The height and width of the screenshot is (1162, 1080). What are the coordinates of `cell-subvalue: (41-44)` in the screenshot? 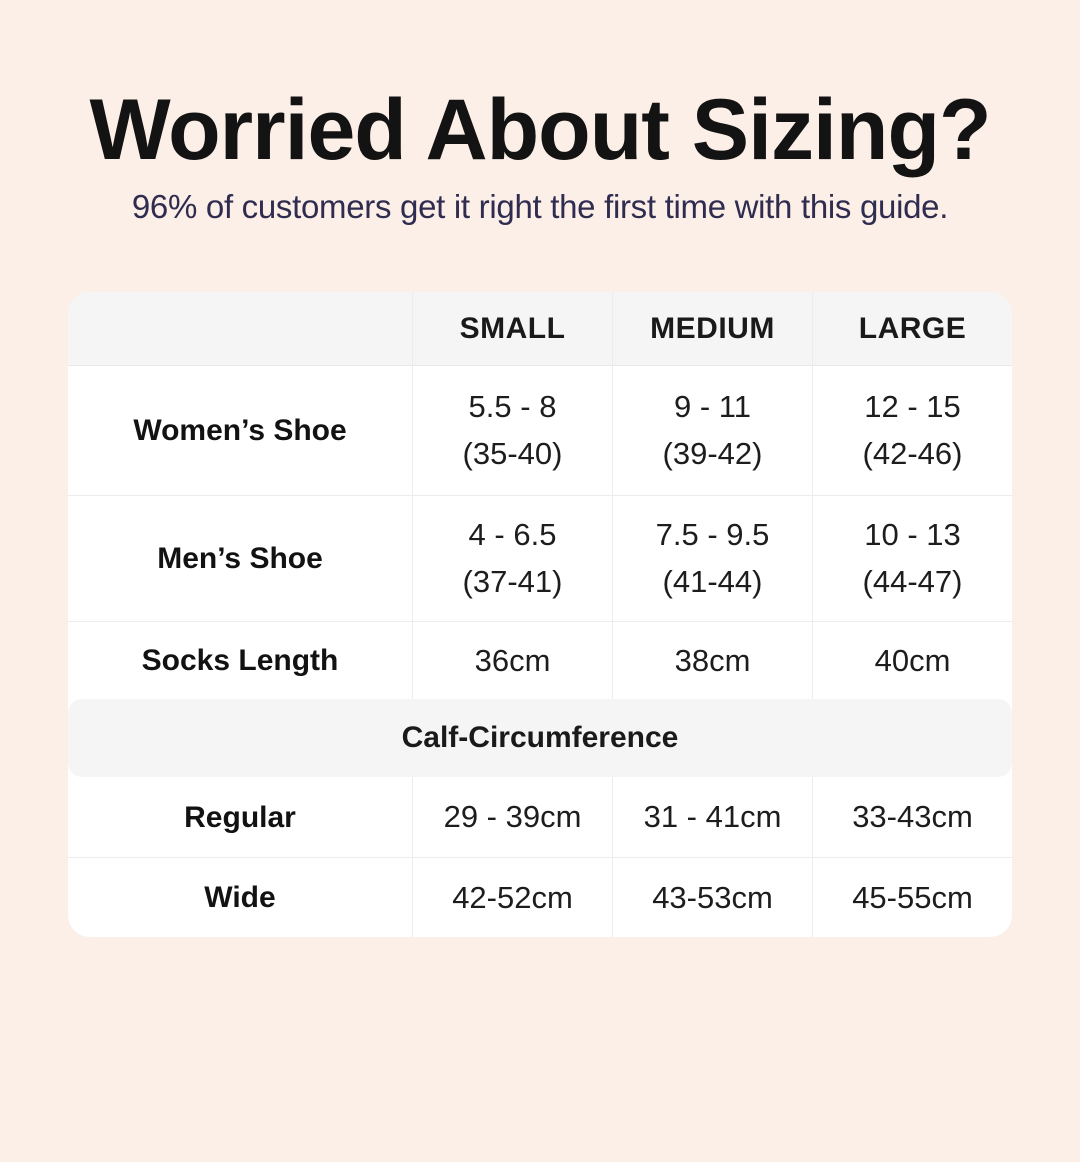 It's located at (712, 581).